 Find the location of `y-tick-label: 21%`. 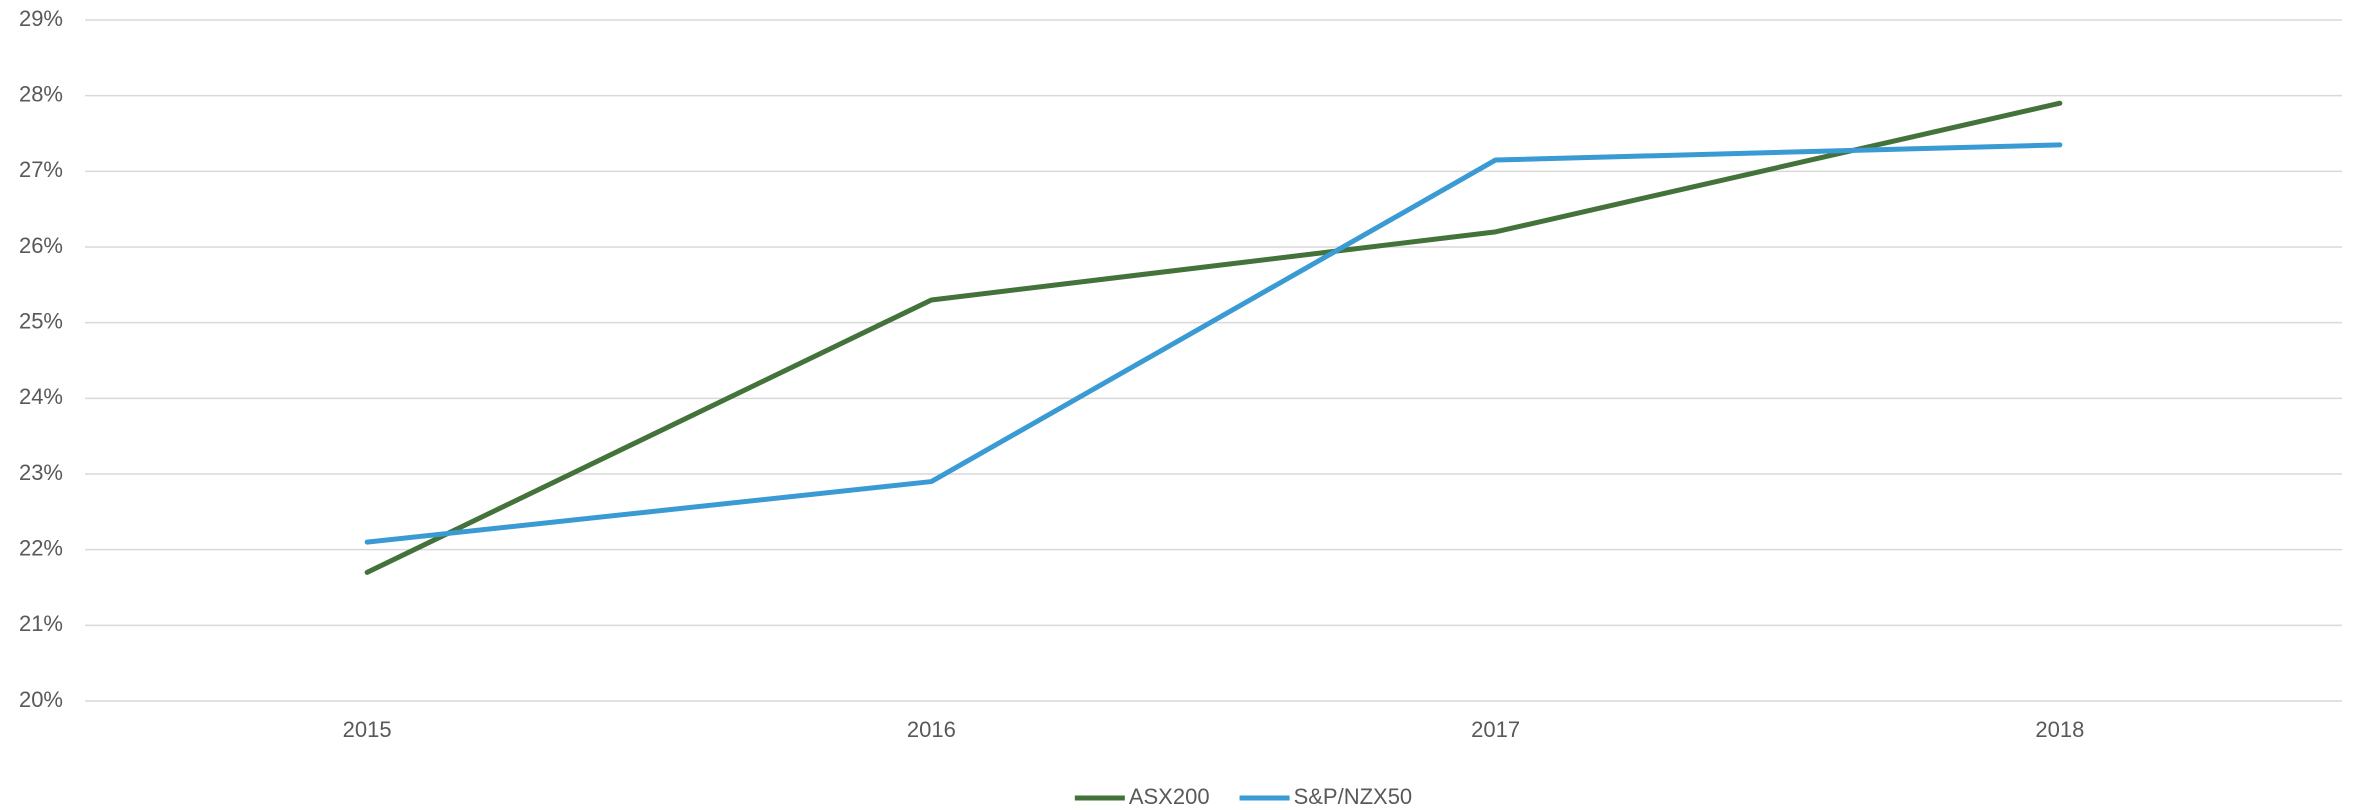

y-tick-label: 21% is located at coordinates (41, 623).